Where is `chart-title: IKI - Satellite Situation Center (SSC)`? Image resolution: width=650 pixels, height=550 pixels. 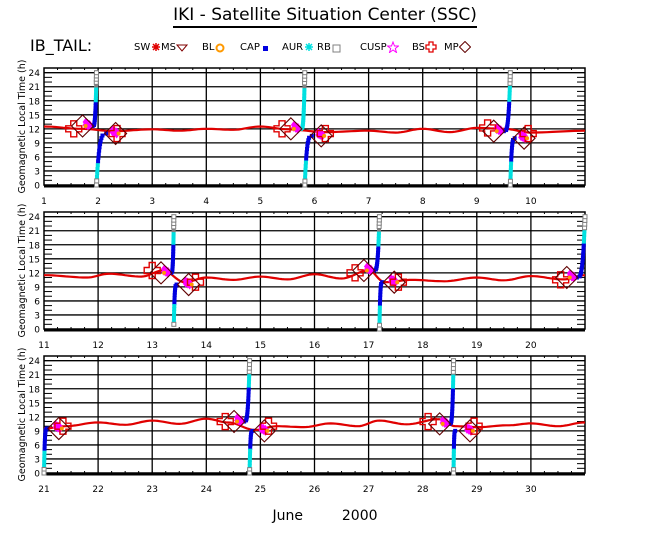 chart-title: IKI - Satellite Situation Center (SSC) is located at coordinates (325, 16).